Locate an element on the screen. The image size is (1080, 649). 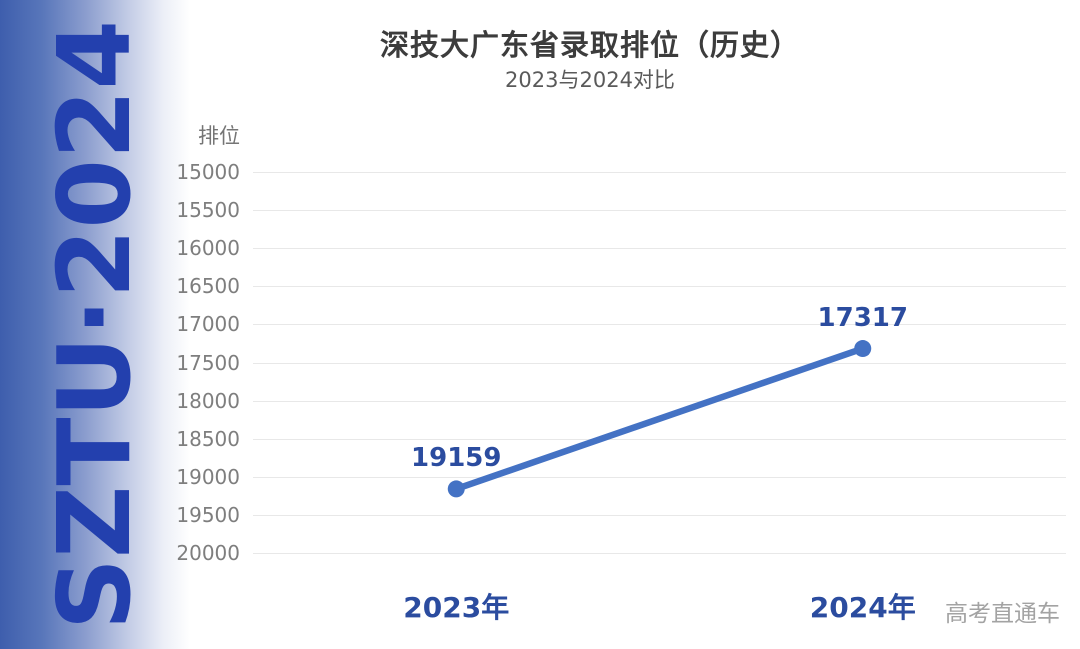
y-tick-label: 15500 is located at coordinates (208, 210).